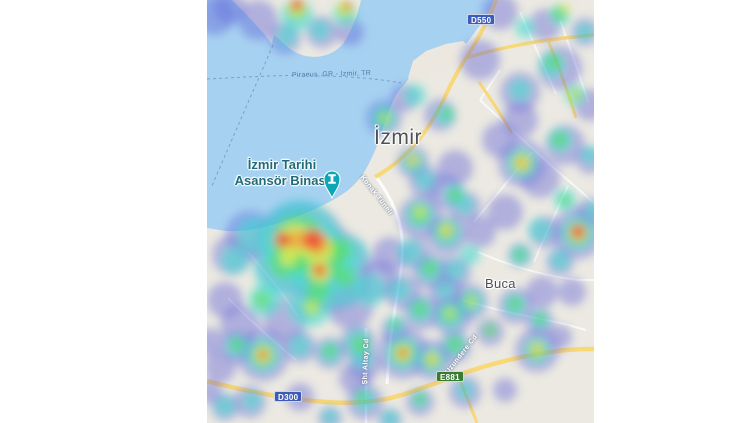  I want to click on poi-label-asansor: İzmir Tarihi Asansör Binası, so click(282, 173).